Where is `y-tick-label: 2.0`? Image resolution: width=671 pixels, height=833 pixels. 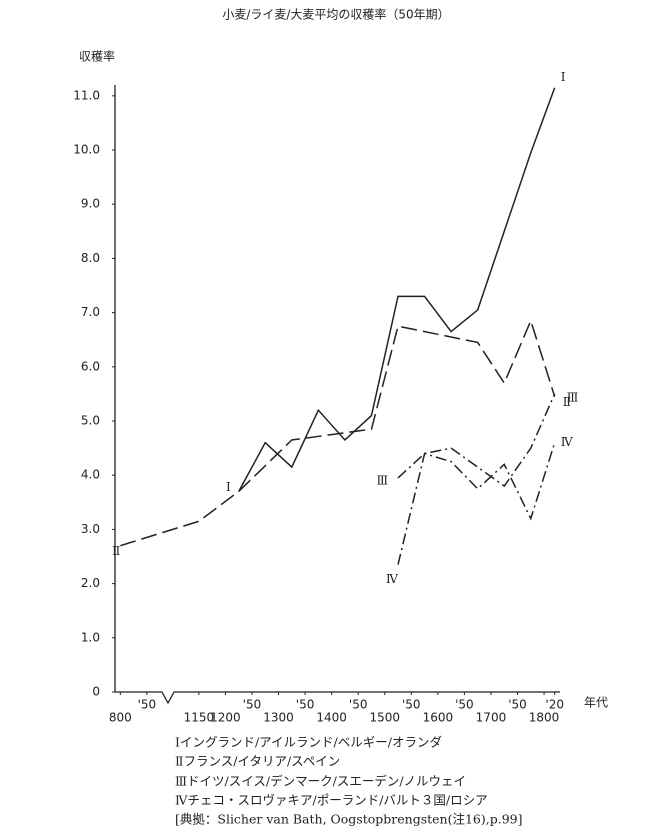
y-tick-label: 2.0 is located at coordinates (90, 583).